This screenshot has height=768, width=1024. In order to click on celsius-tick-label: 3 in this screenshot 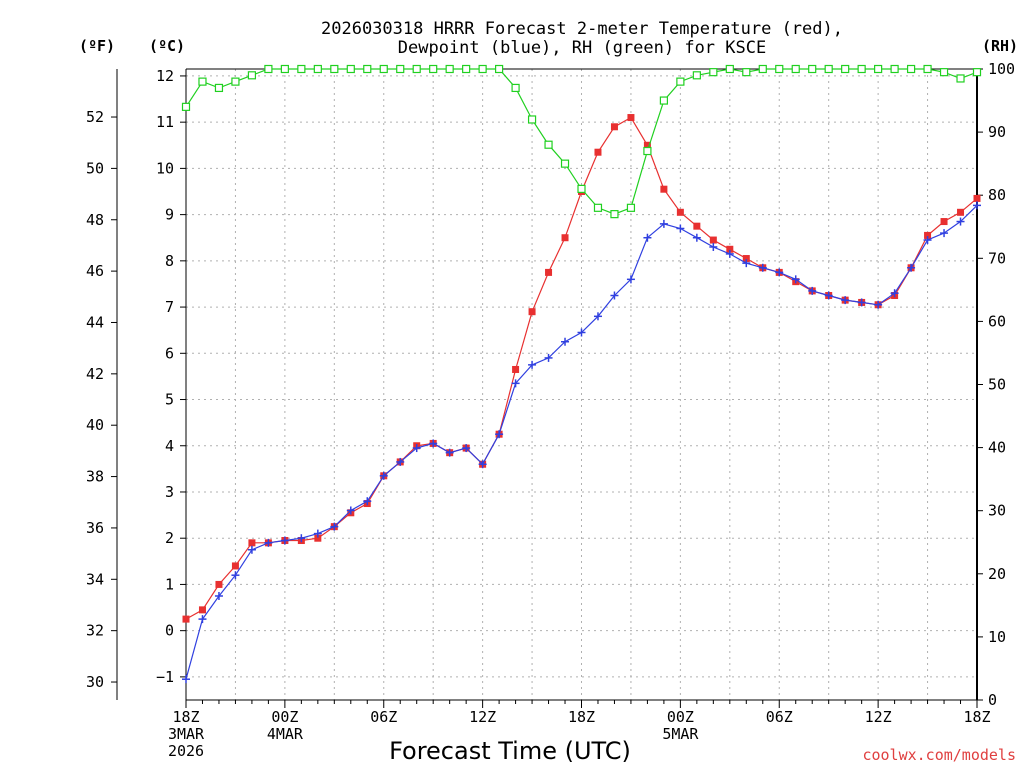, I will do `click(169, 492)`.